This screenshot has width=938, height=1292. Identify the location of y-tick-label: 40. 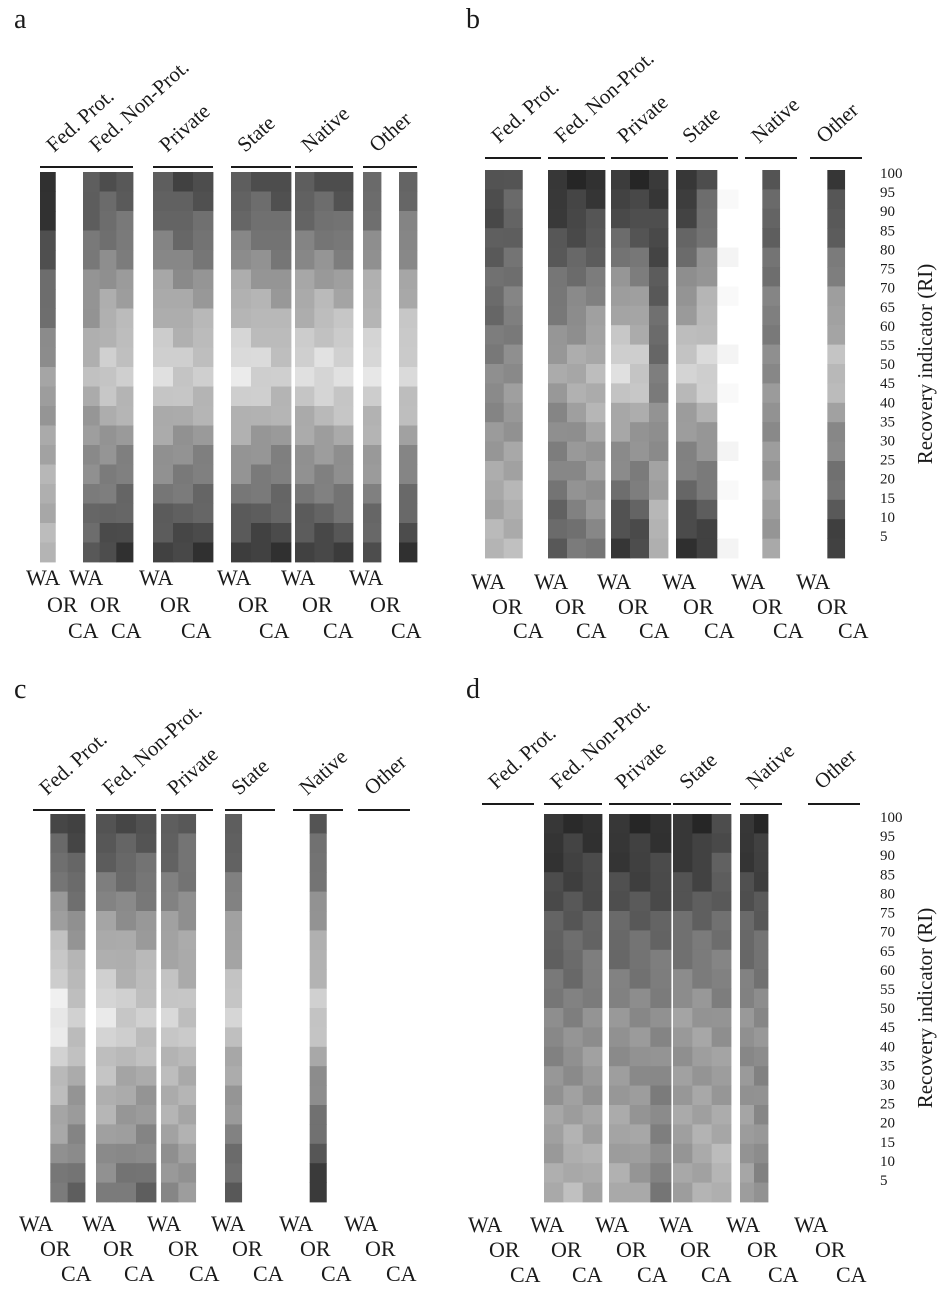
(887, 403).